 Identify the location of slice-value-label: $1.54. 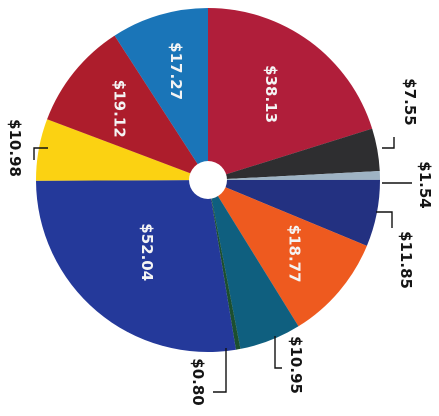
(425, 184).